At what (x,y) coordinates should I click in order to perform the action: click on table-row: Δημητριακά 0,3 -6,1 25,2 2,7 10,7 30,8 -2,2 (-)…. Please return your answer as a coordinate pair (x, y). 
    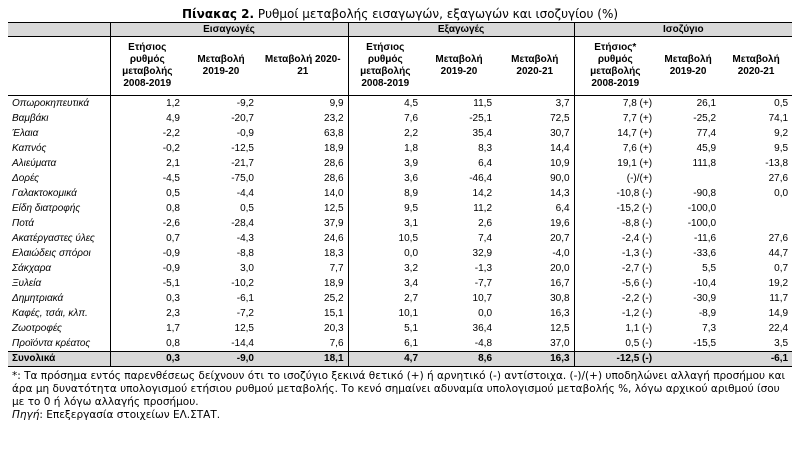
    Looking at the image, I should click on (400, 298).